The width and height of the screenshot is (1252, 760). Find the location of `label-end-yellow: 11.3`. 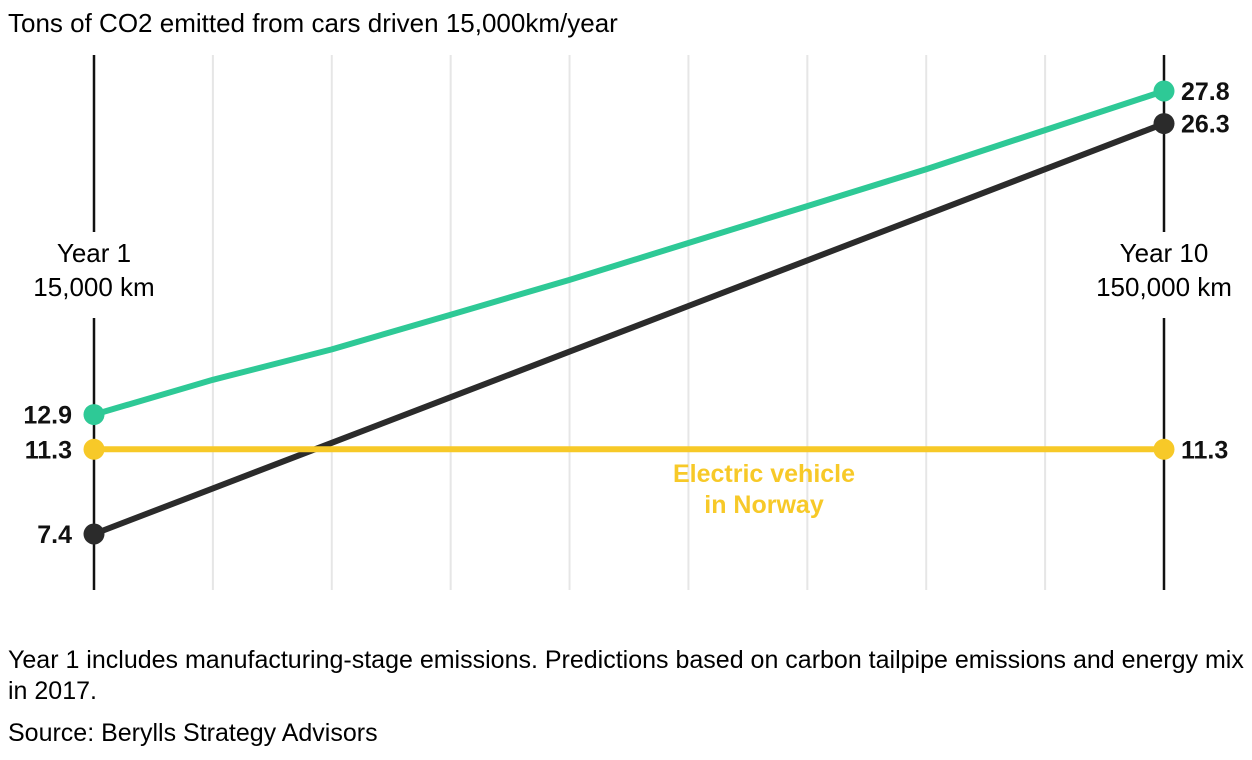

label-end-yellow: 11.3 is located at coordinates (1204, 450).